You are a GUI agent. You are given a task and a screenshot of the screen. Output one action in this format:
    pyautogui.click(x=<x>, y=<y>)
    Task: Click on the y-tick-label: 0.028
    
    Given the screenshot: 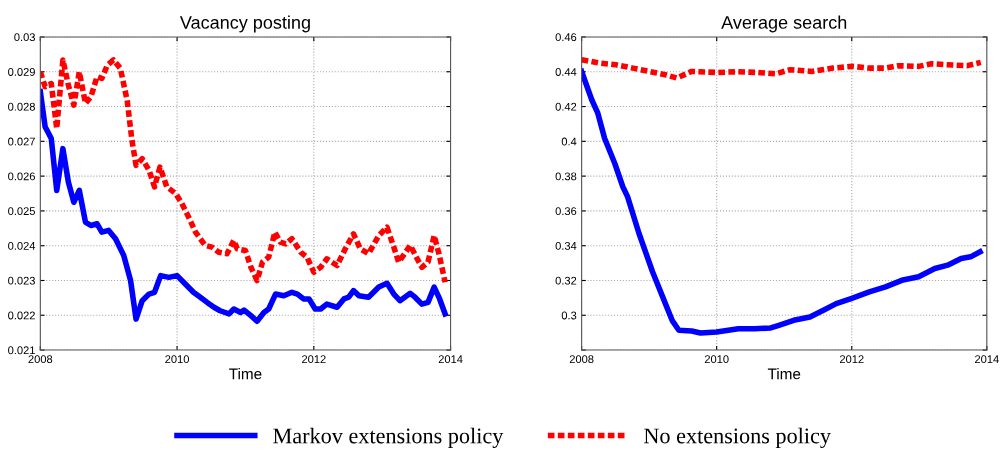 What is the action you would take?
    pyautogui.click(x=21, y=106)
    